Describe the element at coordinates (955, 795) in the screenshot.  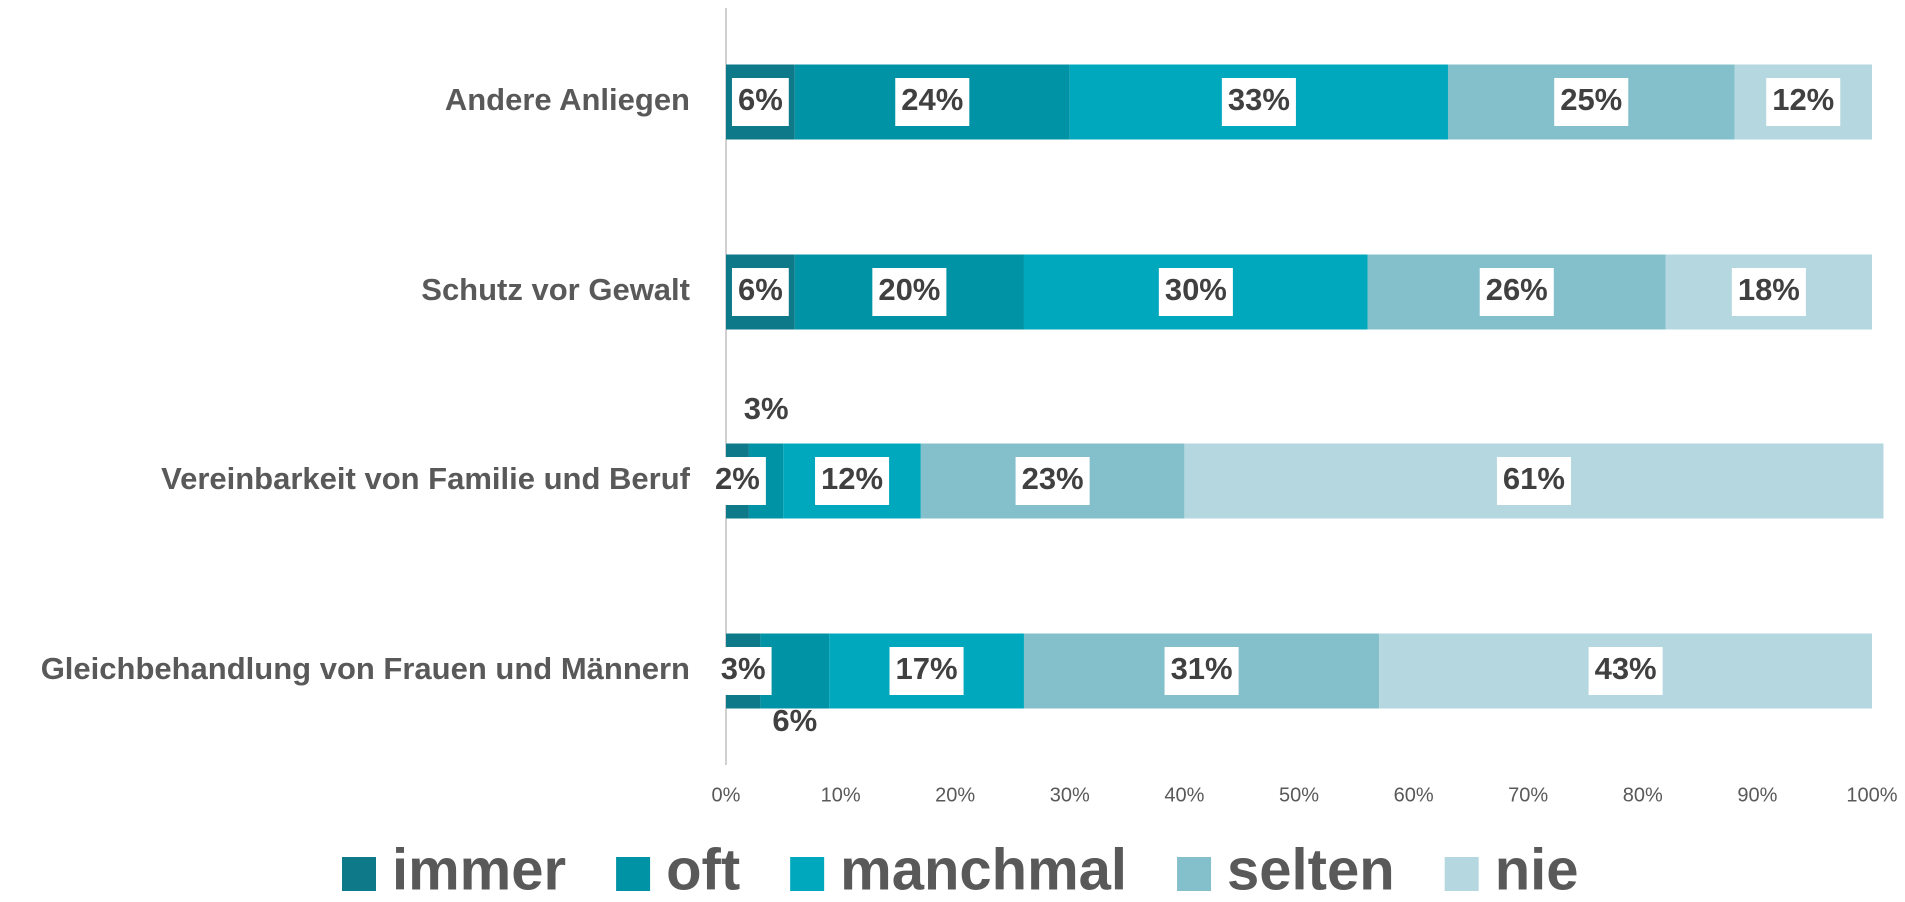
I see `x-tick-label: 20%` at that location.